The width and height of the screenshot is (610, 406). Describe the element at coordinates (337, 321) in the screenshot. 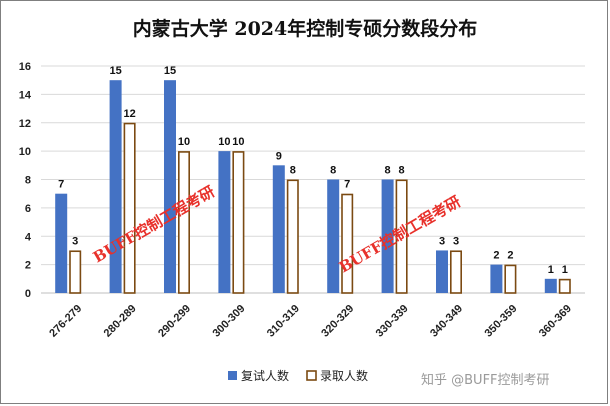

I see `x-tick-label: 320-329` at that location.